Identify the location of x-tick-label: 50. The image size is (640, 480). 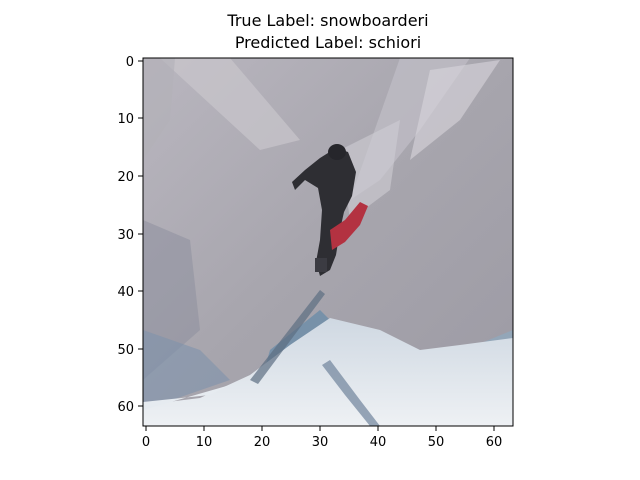
(436, 442).